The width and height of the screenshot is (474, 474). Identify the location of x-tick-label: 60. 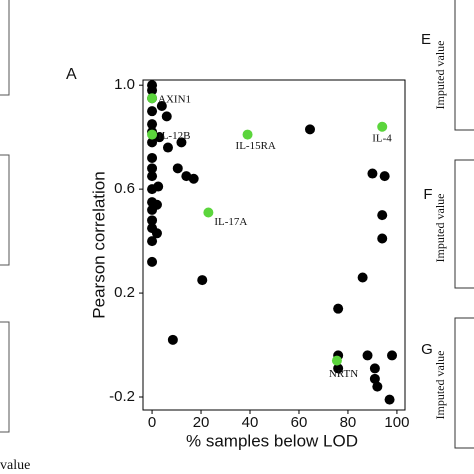
(299, 422).